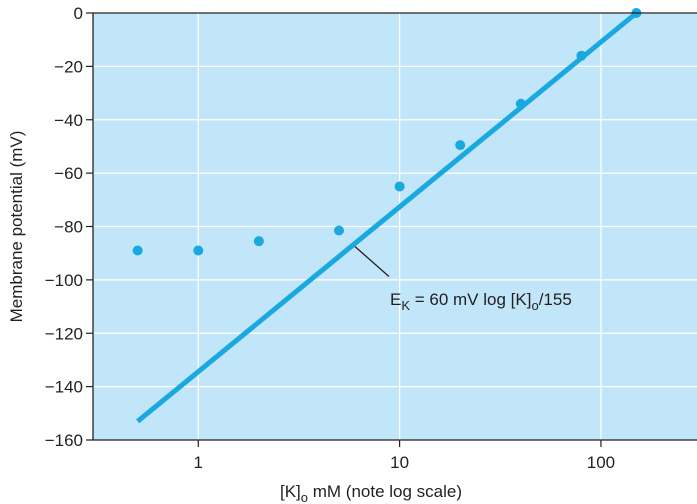 This screenshot has height=504, width=697. What do you see at coordinates (68, 120) in the screenshot?
I see `y-tick-label: −40` at bounding box center [68, 120].